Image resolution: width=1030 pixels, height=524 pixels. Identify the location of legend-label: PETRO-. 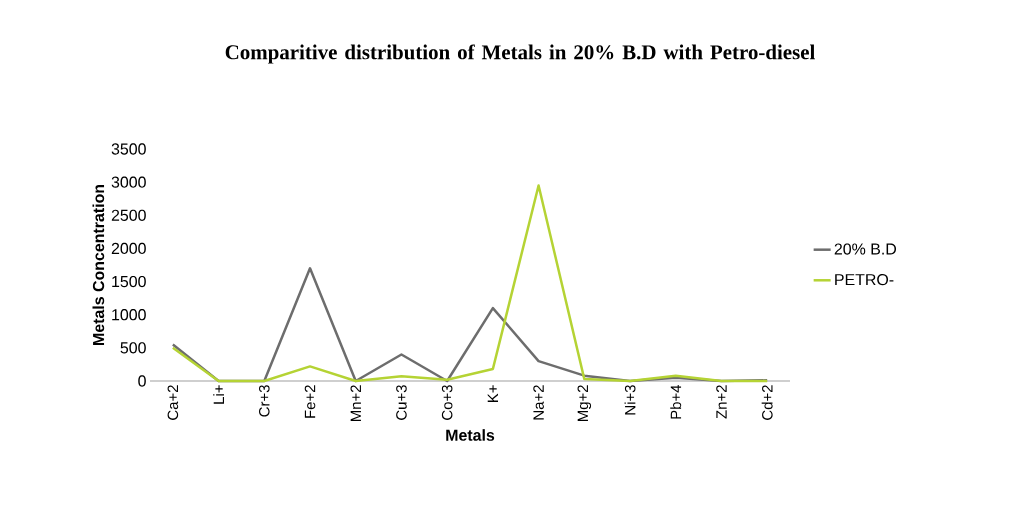
(864, 279).